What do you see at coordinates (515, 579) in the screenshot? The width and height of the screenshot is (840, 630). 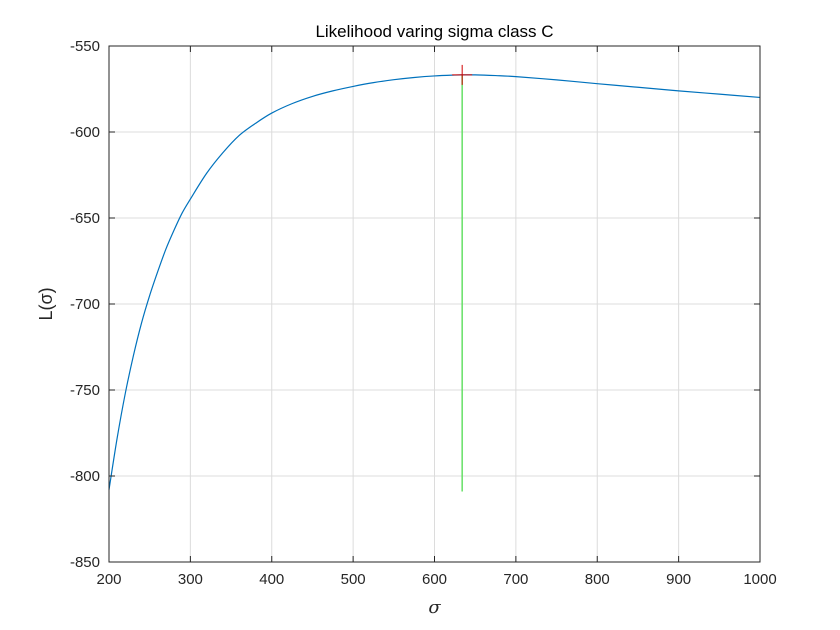 I see `x-tick-label: 700` at bounding box center [515, 579].